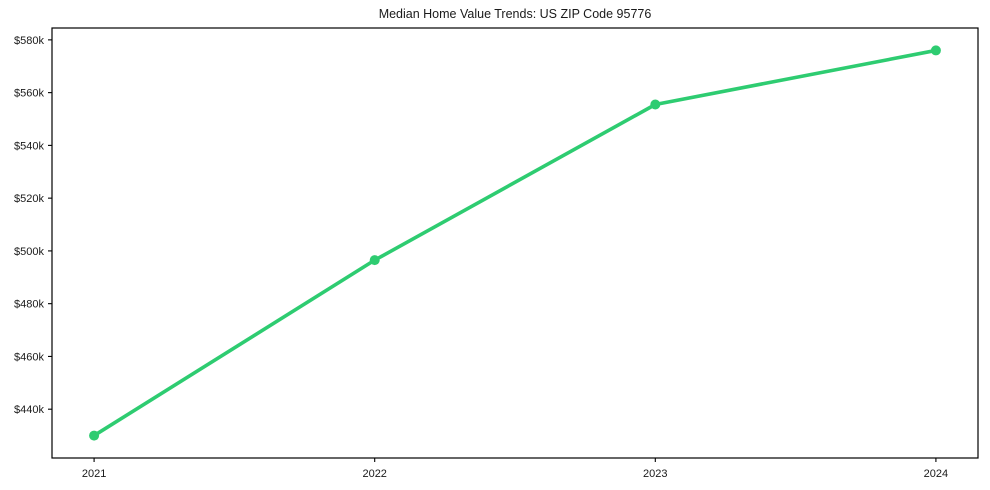  I want to click on y-axis-tick-label: $520k, so click(29, 199).